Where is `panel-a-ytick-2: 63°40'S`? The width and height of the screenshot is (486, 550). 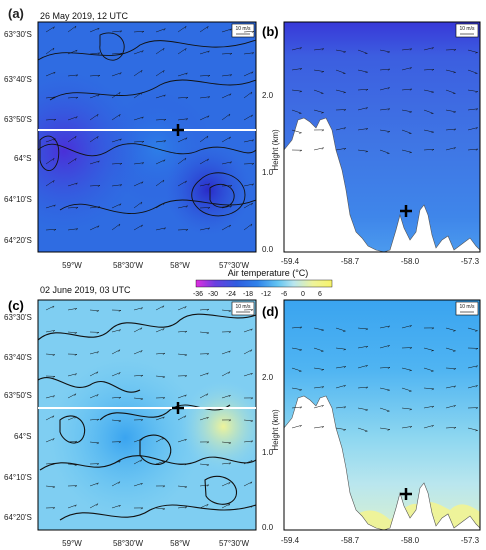 panel-a-ytick-2: 63°40'S is located at coordinates (18, 79).